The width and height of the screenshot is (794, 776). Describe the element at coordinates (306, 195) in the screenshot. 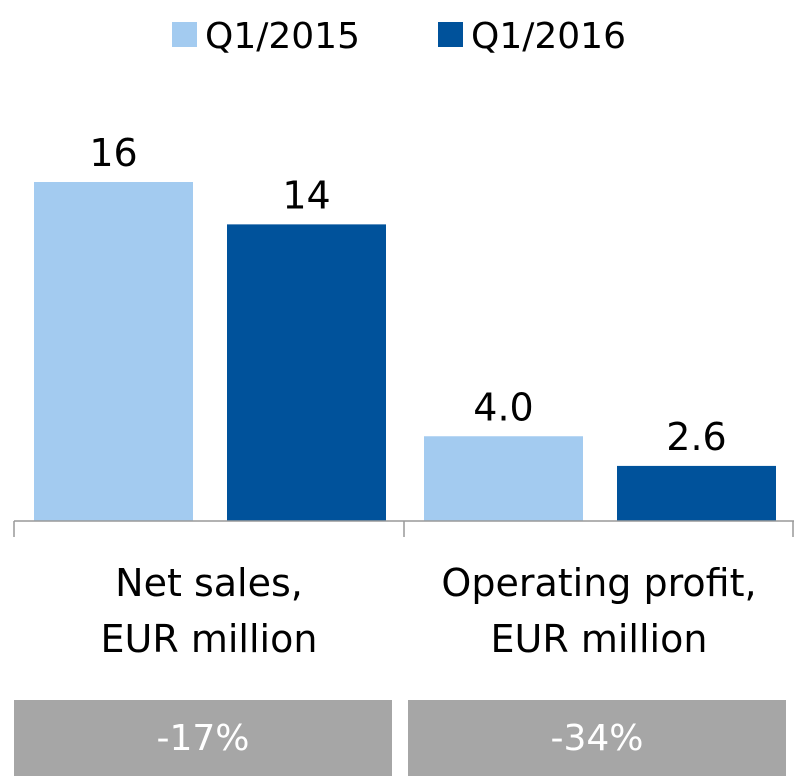

I see `value-label: 14` at that location.